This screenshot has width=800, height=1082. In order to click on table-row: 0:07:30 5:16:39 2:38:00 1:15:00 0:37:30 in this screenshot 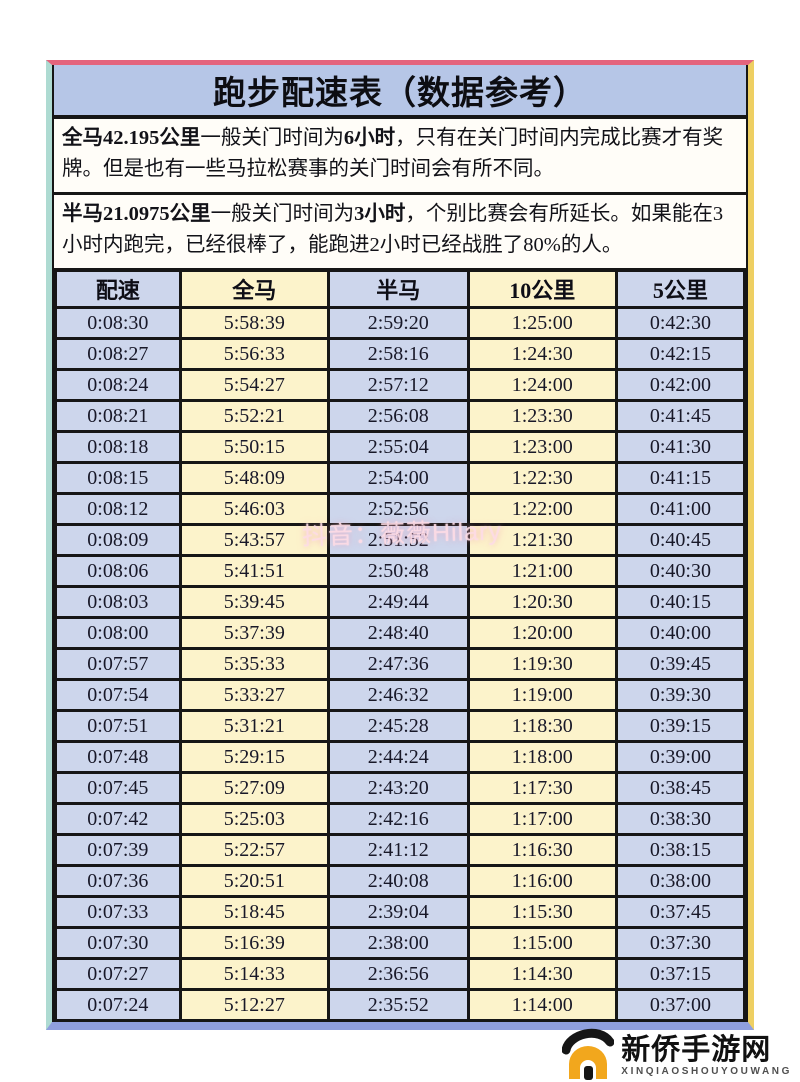, I will do `click(400, 942)`.